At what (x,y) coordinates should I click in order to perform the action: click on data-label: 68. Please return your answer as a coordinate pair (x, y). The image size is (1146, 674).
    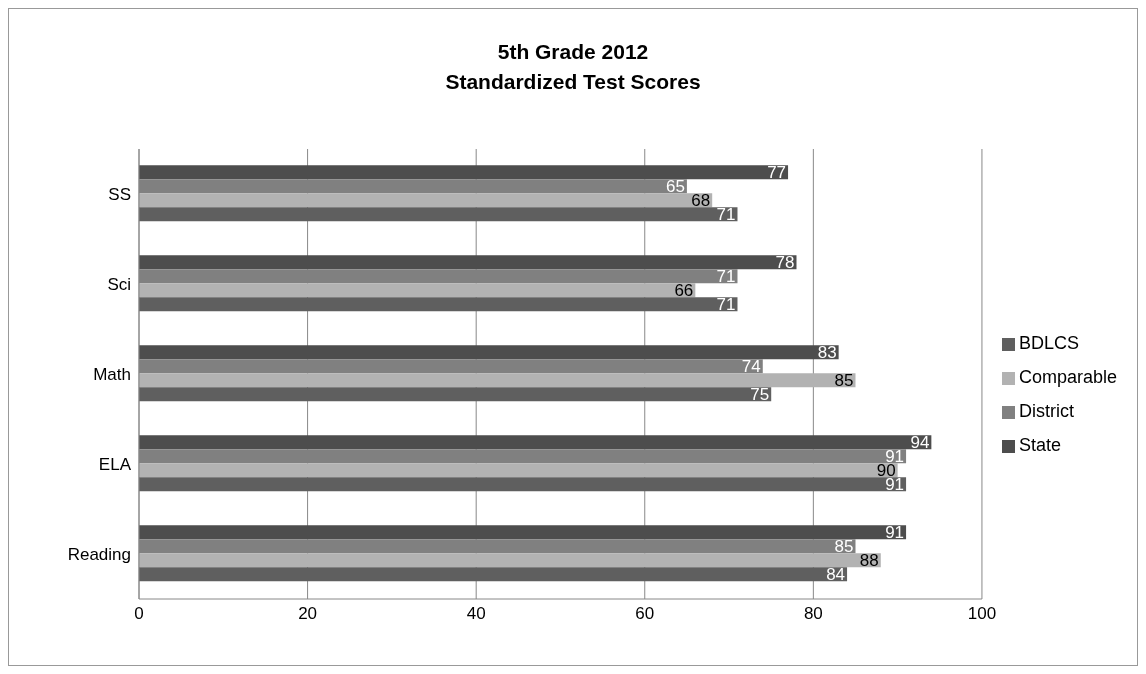
    Looking at the image, I should click on (701, 201).